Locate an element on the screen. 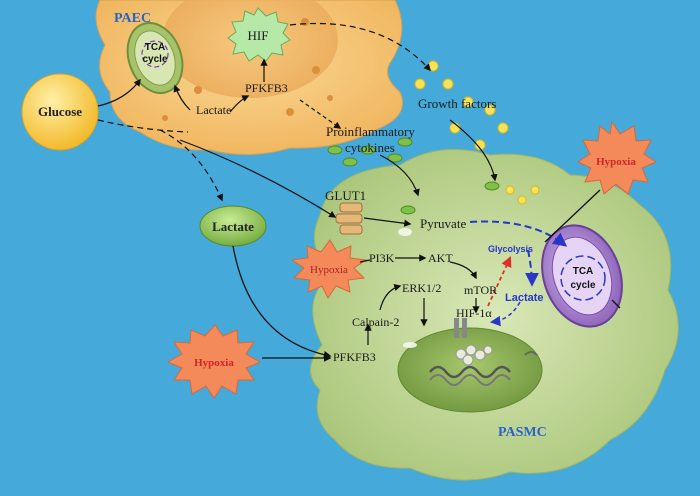 The image size is (700, 496). hif1a-label: HIF-1α is located at coordinates (474, 313).